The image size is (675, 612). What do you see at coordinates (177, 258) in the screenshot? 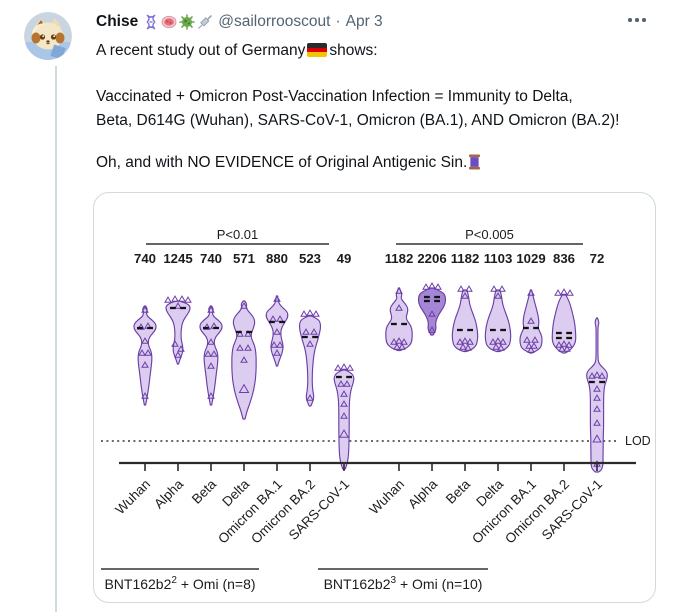
I see `gmt-value: 1245` at bounding box center [177, 258].